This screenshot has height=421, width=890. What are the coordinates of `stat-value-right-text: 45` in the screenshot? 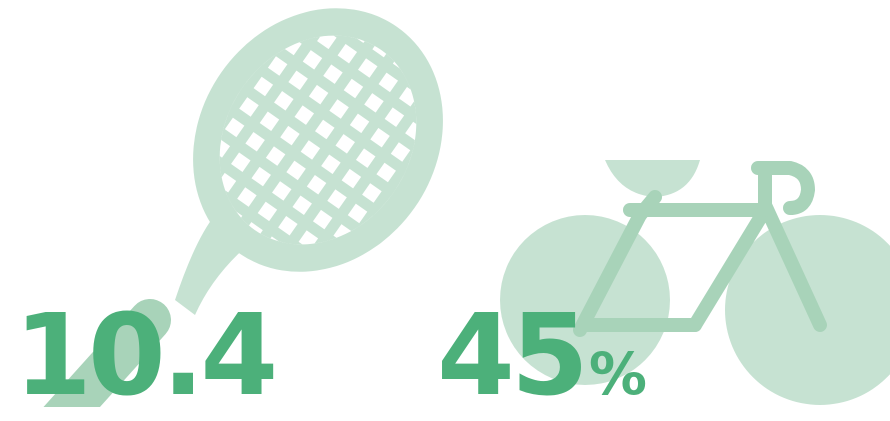 It's located at (513, 356).